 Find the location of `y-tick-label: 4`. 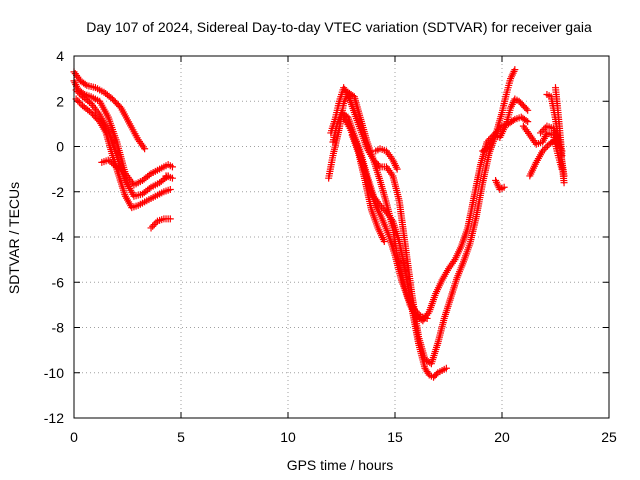

y-tick-label: 4 is located at coordinates (60, 56).